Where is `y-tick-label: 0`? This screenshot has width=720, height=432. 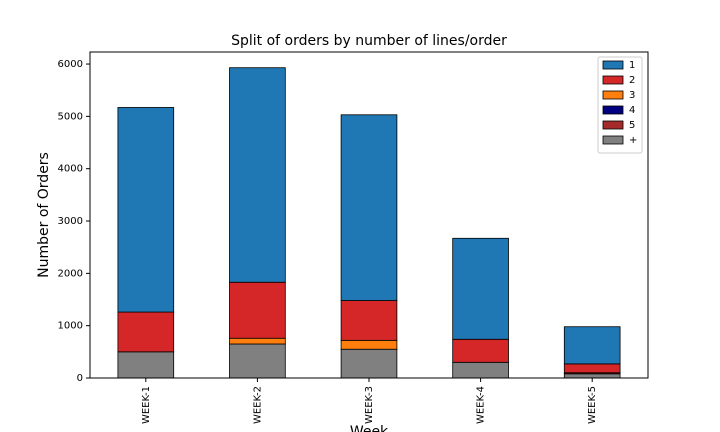
y-tick-label: 0 is located at coordinates (80, 378).